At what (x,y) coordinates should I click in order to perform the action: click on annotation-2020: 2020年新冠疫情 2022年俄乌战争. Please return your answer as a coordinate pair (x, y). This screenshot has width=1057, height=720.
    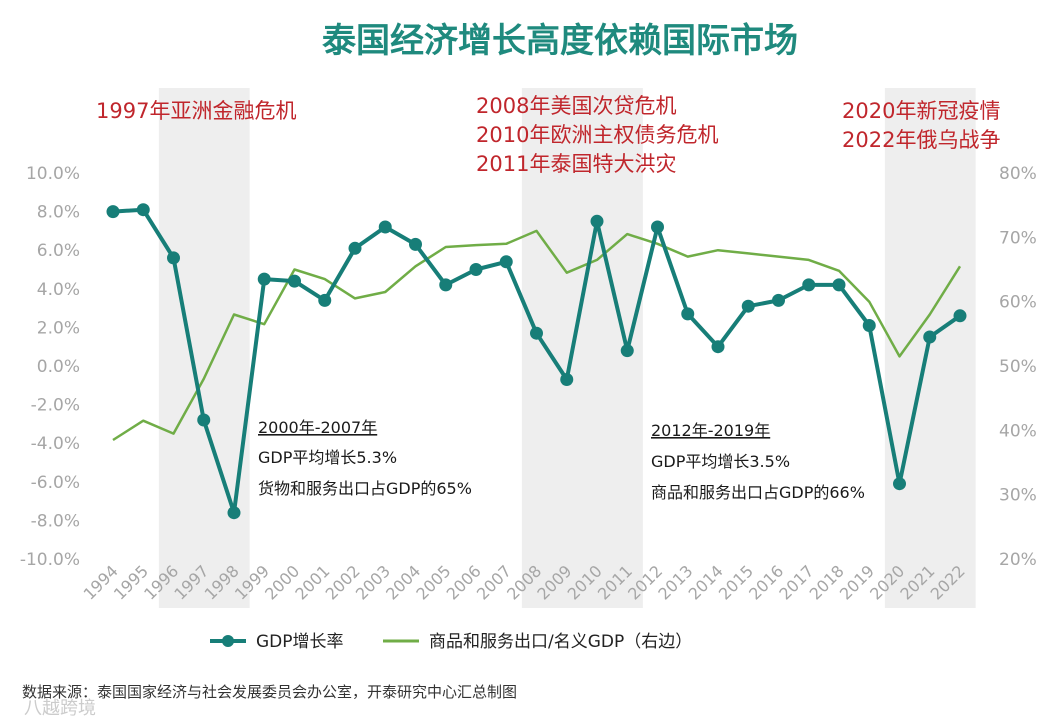
    Looking at the image, I should click on (921, 125).